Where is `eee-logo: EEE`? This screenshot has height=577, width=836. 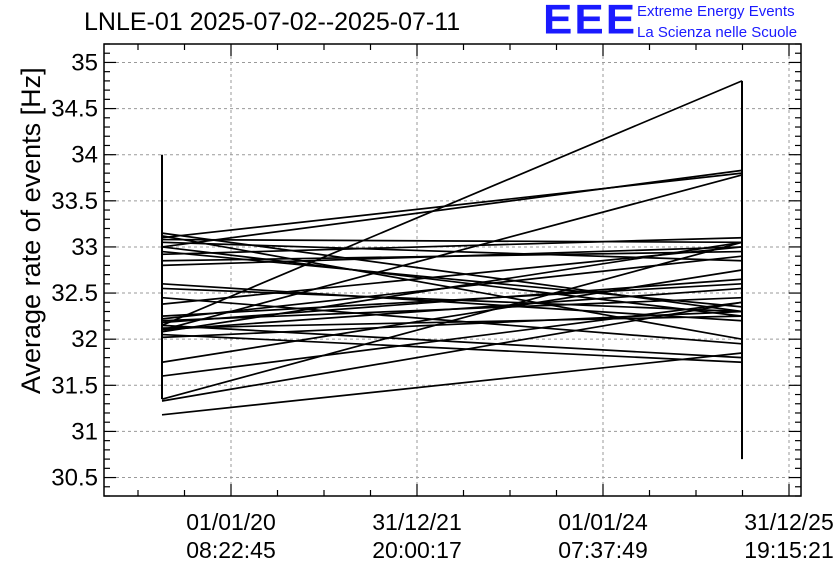
eee-logo: EEE is located at coordinates (590, 21).